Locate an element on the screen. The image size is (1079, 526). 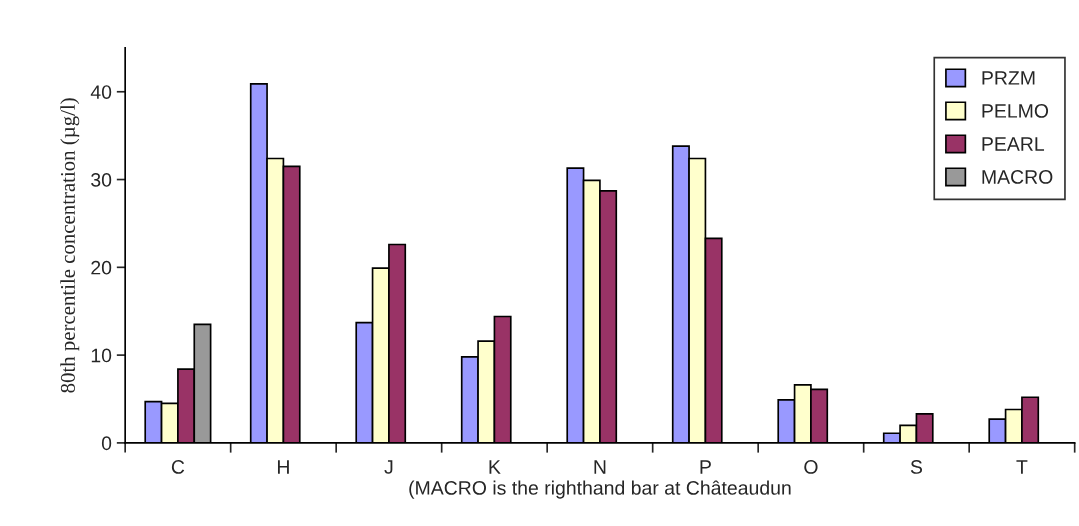
x-tick-label: O is located at coordinates (811, 467).